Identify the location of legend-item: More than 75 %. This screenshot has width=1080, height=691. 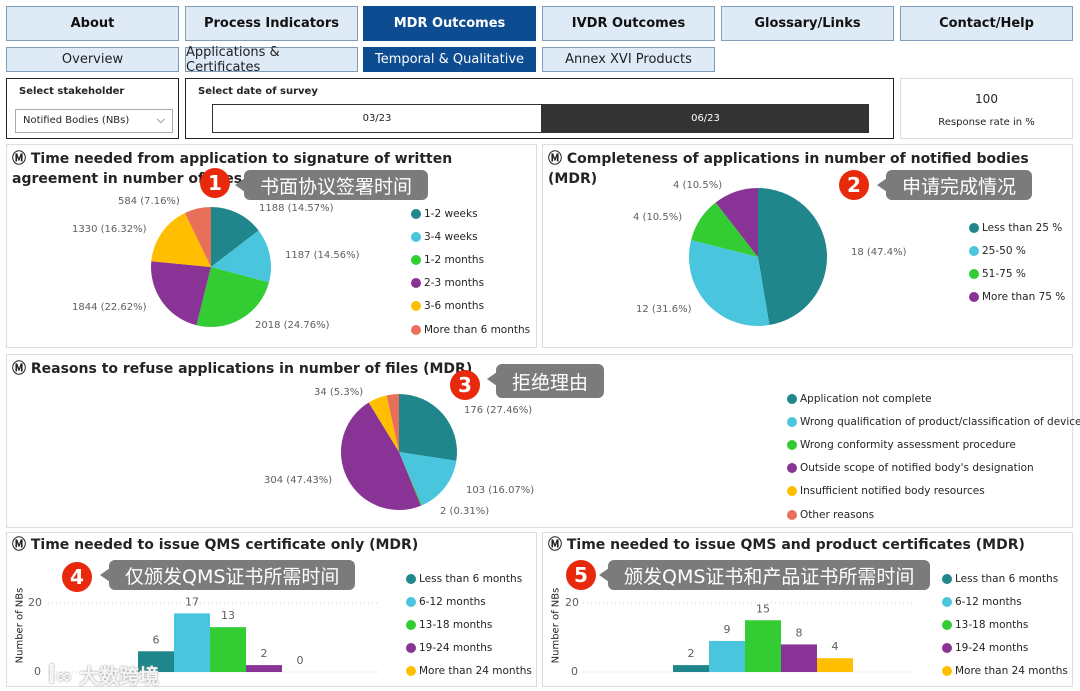
(1017, 297).